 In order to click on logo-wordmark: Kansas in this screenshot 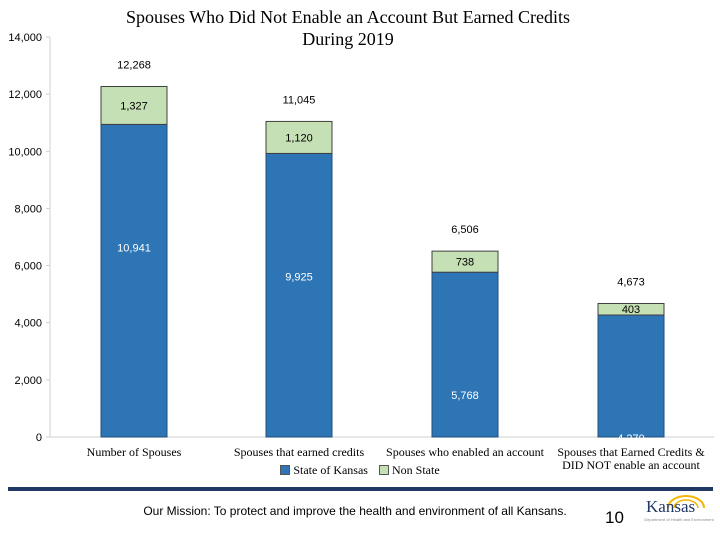, I will do `click(671, 506)`.